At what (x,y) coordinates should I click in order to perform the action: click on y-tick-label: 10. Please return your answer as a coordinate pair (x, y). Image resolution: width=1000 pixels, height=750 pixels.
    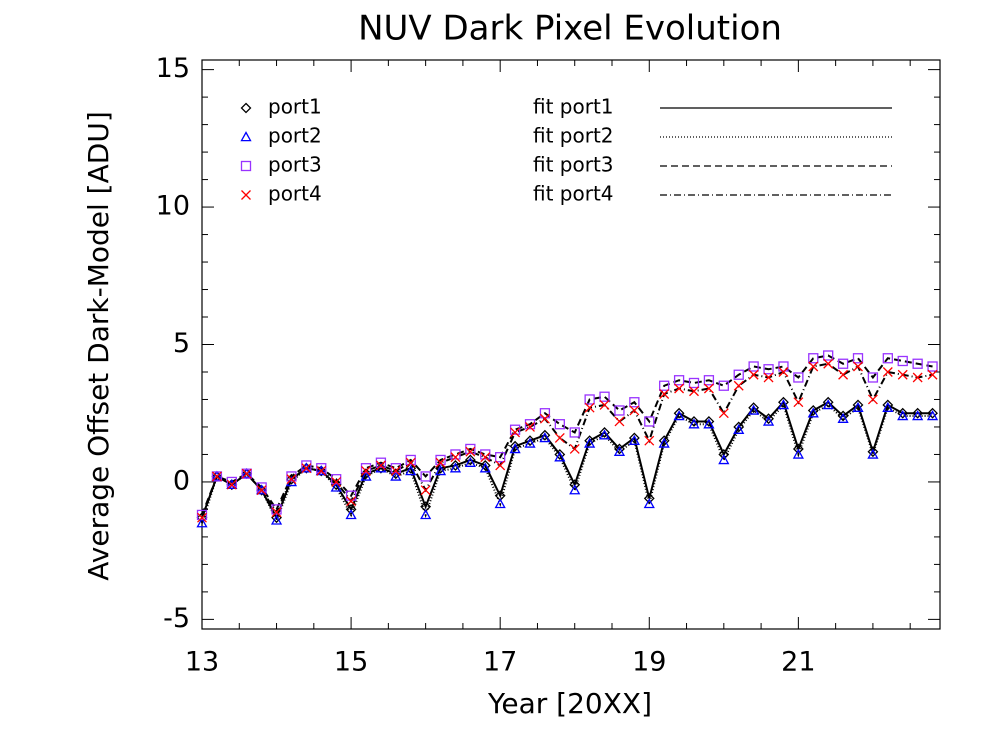
    Looking at the image, I should click on (173, 206).